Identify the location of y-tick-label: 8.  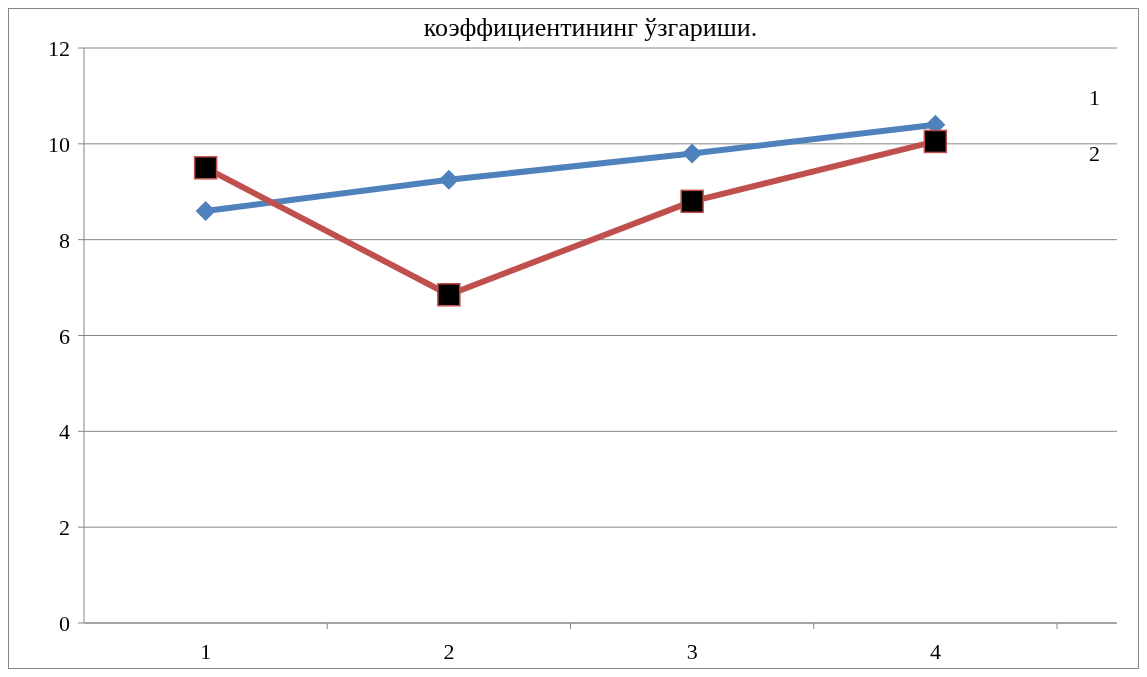
(64, 240).